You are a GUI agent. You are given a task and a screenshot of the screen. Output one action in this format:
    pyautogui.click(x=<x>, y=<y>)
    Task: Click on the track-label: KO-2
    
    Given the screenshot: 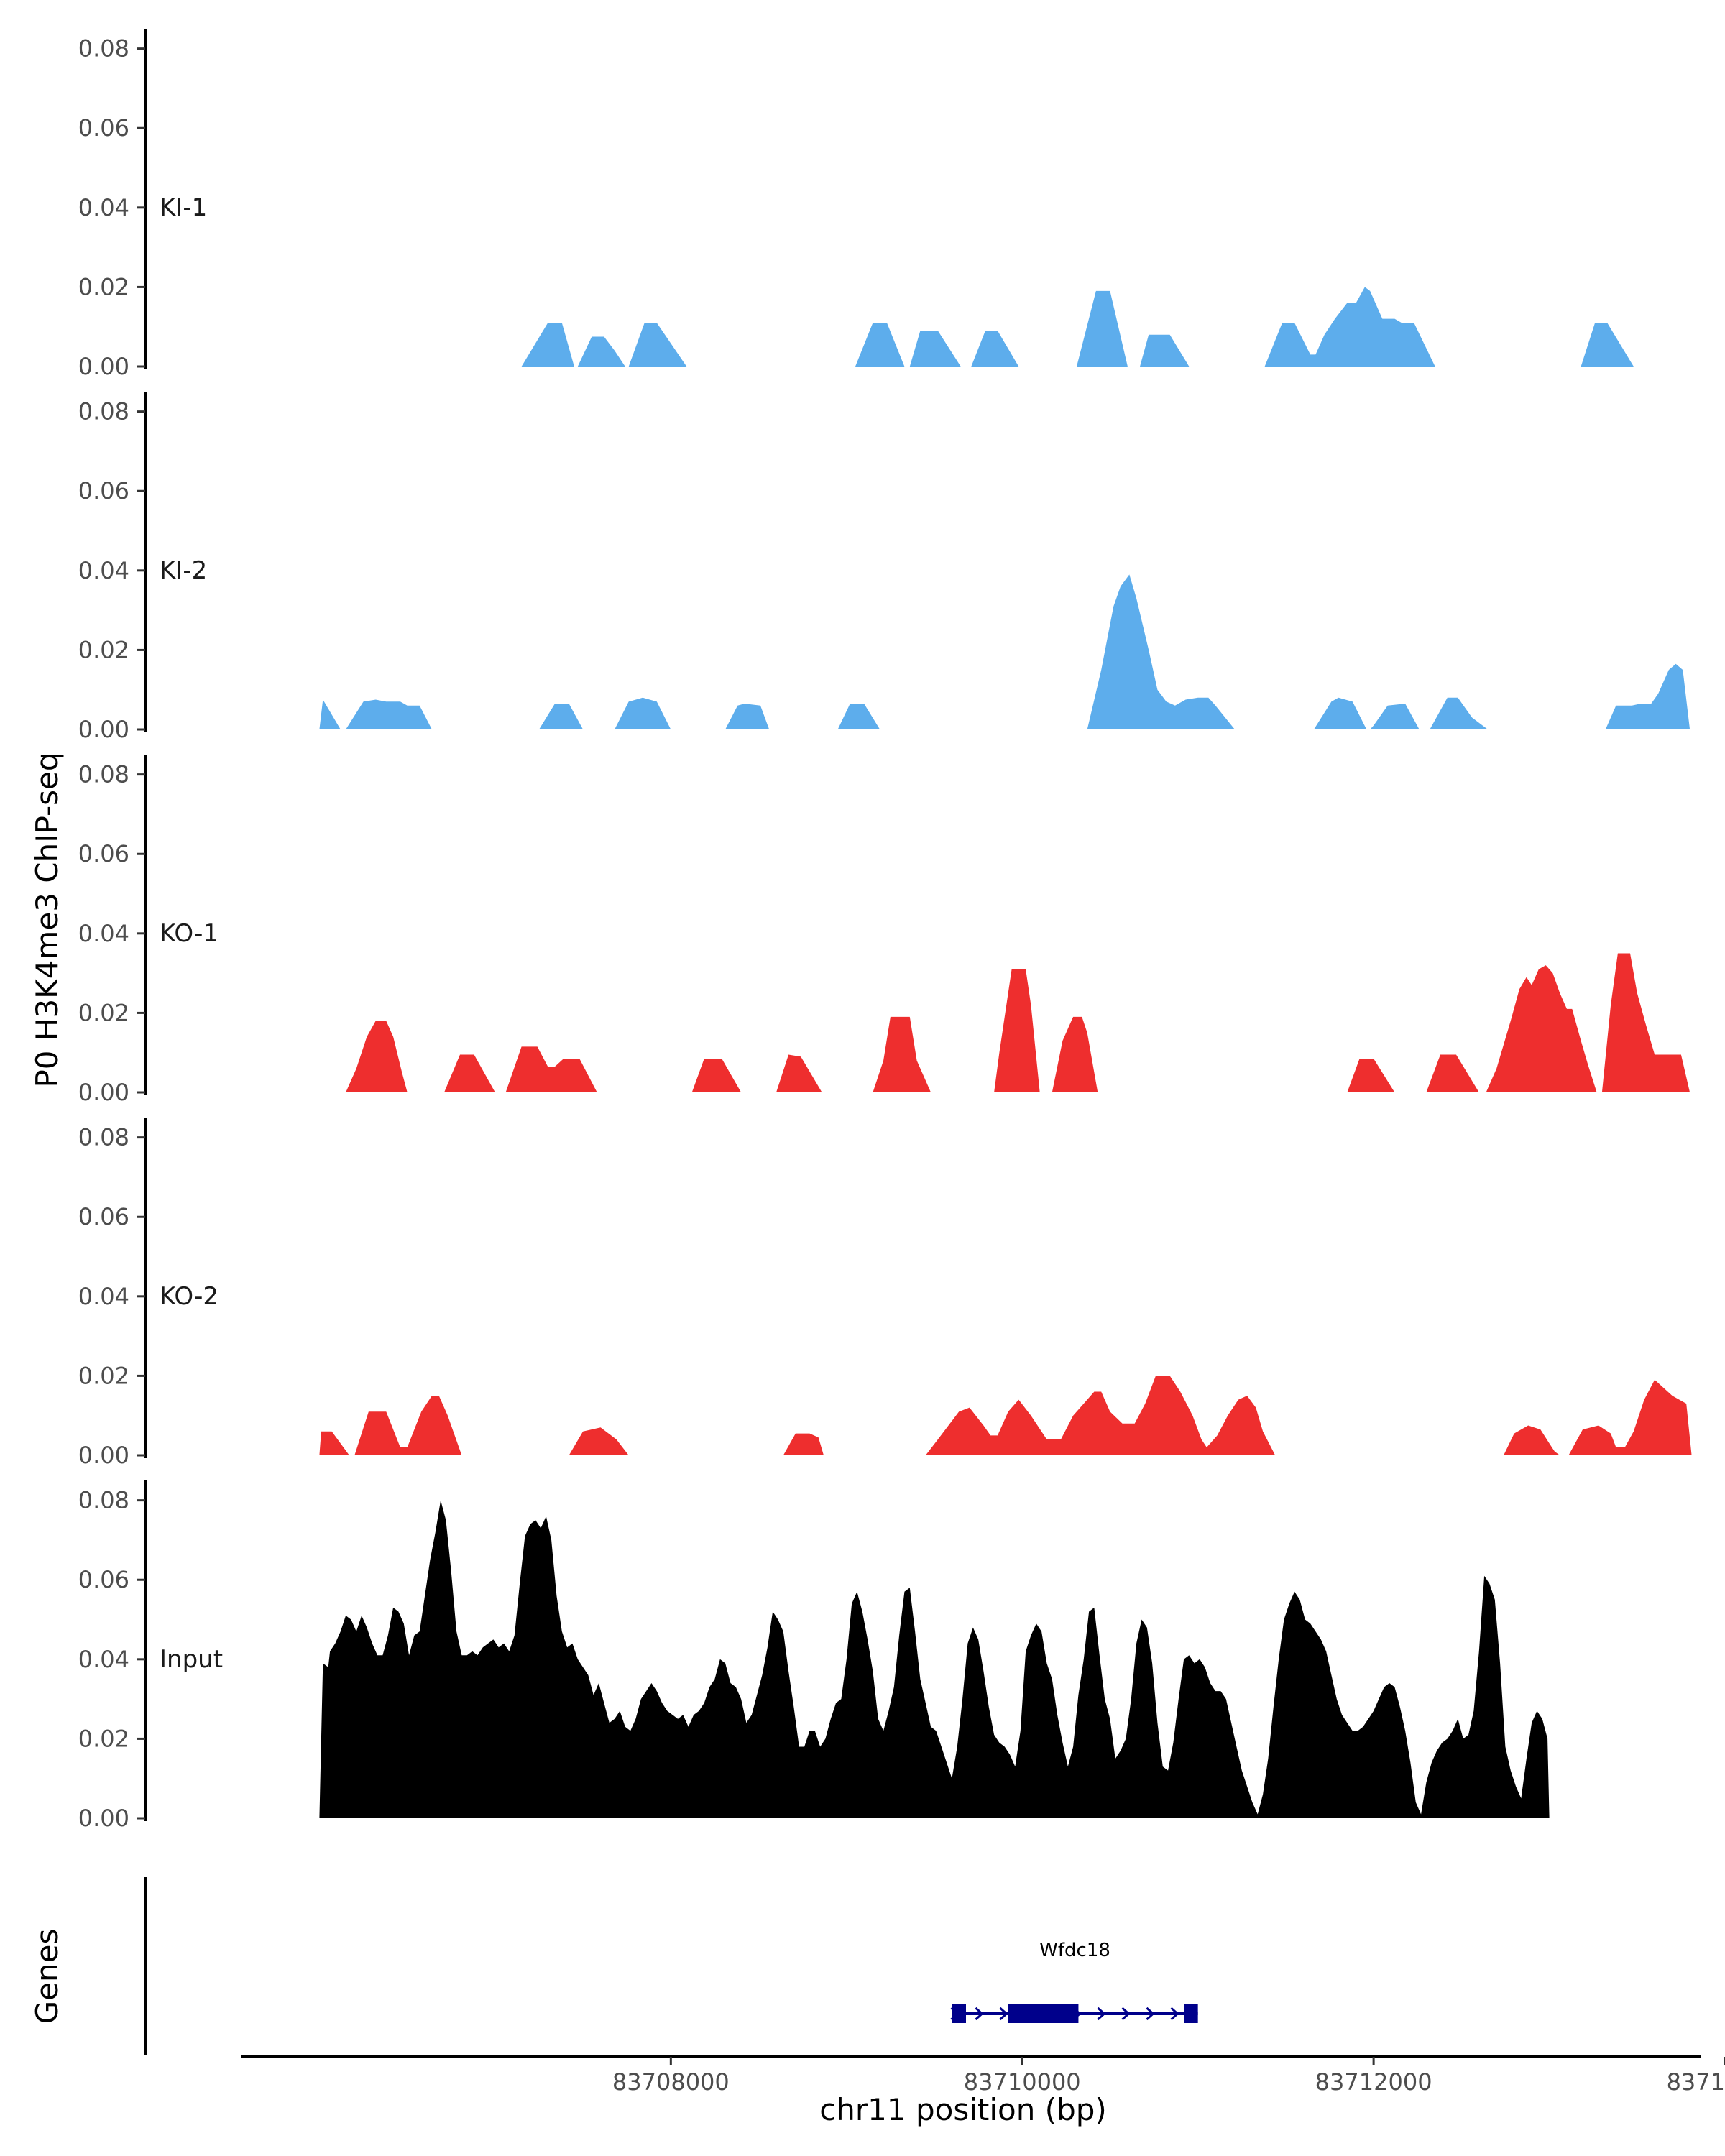 What is the action you would take?
    pyautogui.click(x=189, y=1296)
    